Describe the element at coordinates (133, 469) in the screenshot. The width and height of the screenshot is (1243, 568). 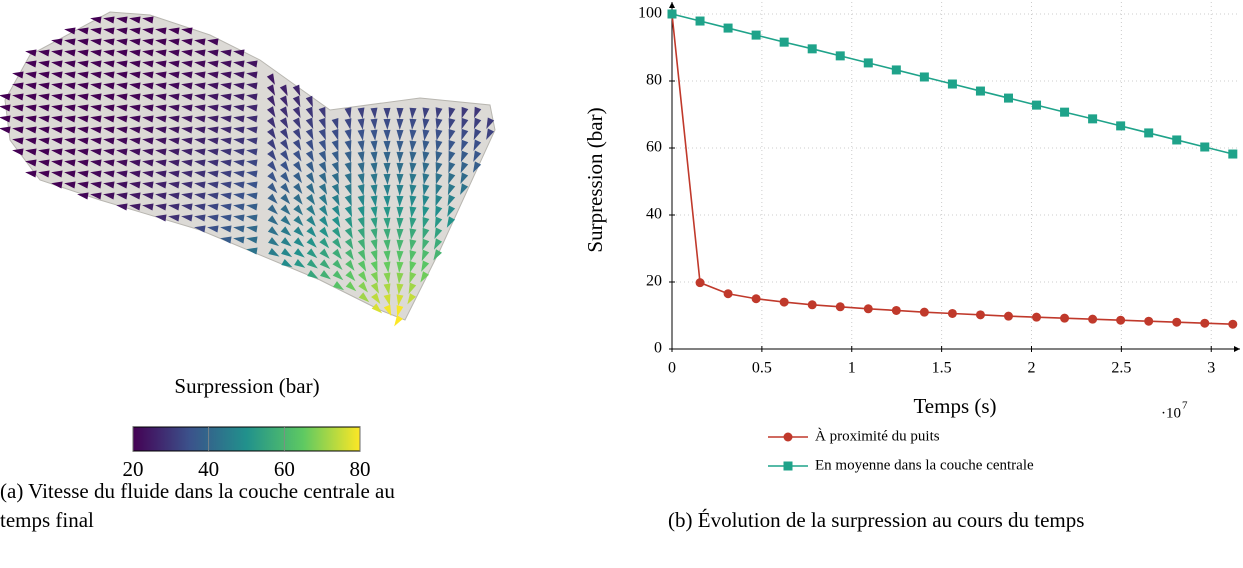
I see `colorbar-tick-label: 20` at that location.